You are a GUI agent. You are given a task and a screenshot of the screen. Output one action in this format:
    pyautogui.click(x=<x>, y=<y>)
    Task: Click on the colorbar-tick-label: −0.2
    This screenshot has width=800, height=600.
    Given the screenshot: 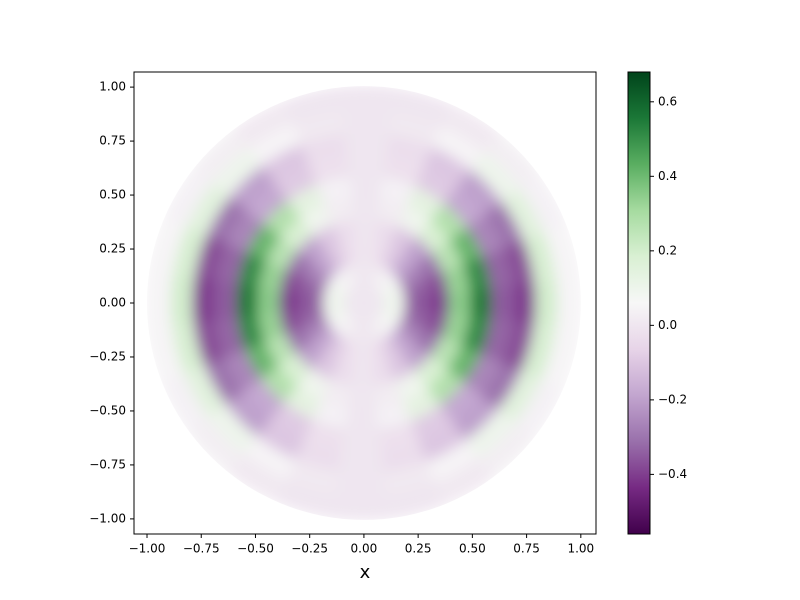 What is the action you would take?
    pyautogui.click(x=672, y=399)
    